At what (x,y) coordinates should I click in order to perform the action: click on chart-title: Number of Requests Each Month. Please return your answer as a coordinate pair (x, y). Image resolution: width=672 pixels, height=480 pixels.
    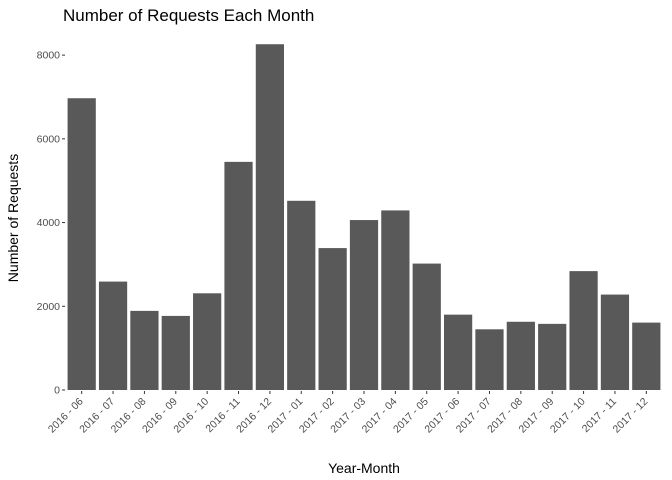
    Looking at the image, I should click on (188, 15).